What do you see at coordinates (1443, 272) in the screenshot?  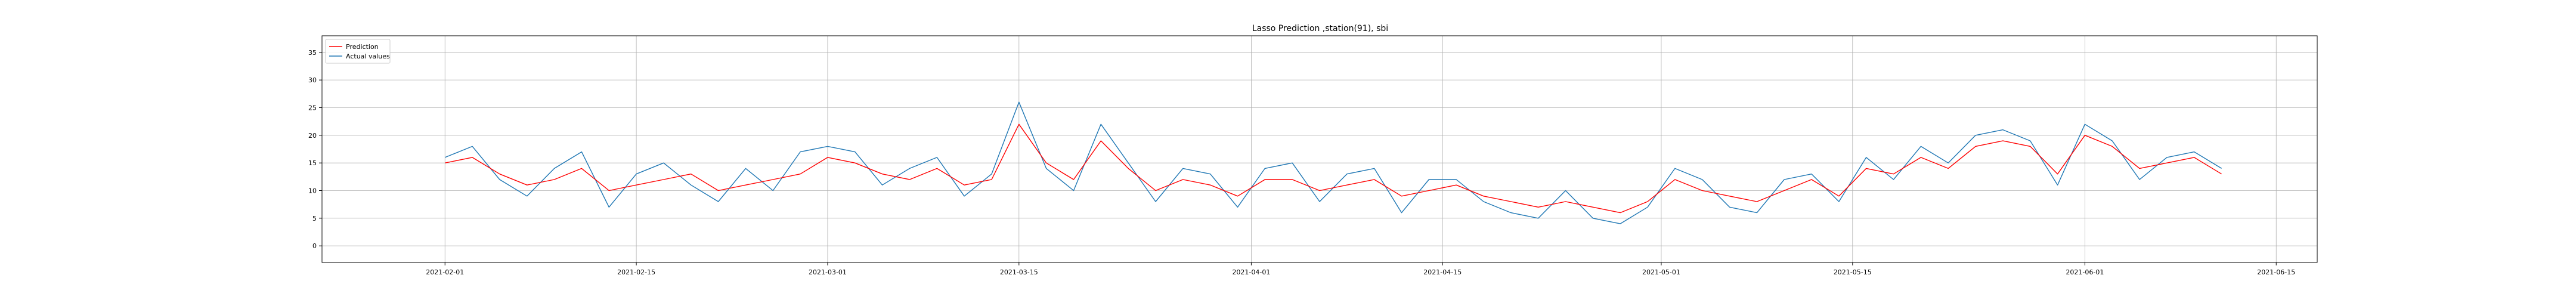 I see `x-tick-label: 2021-04-15` at bounding box center [1443, 272].